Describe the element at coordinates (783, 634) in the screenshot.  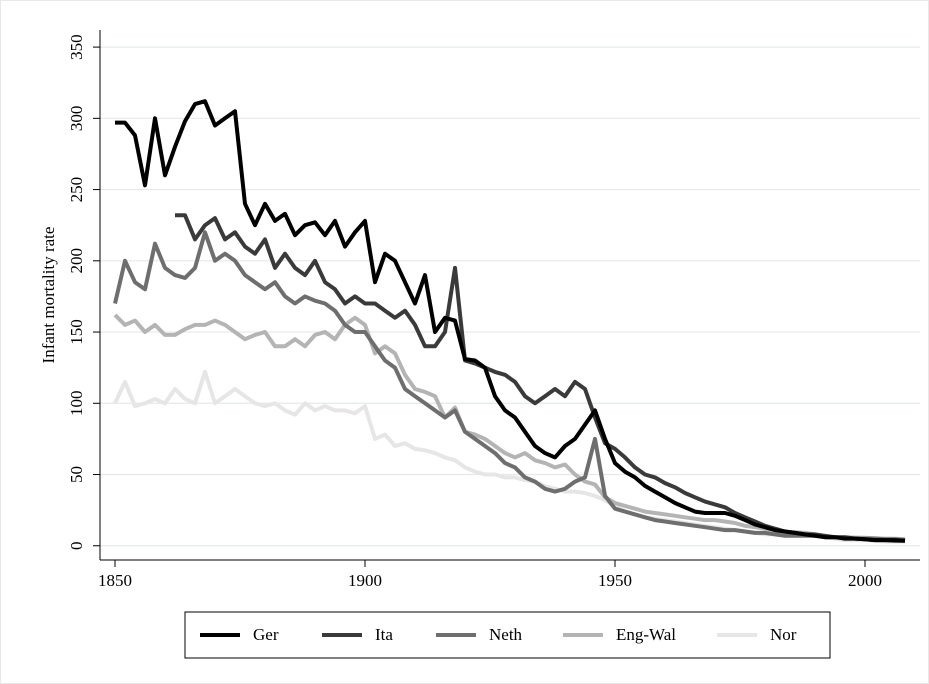
I see `legend-label: Nor` at that location.